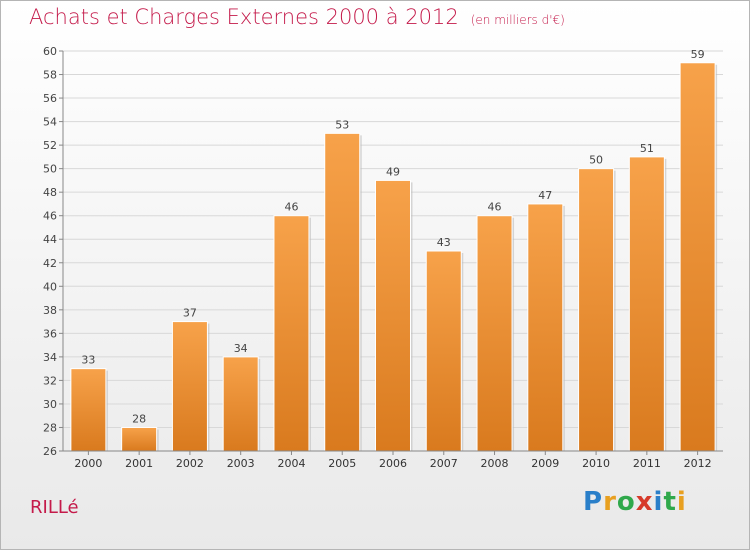 This screenshot has width=750, height=550. Describe the element at coordinates (139, 418) in the screenshot. I see `data-label-2001: 28` at that location.